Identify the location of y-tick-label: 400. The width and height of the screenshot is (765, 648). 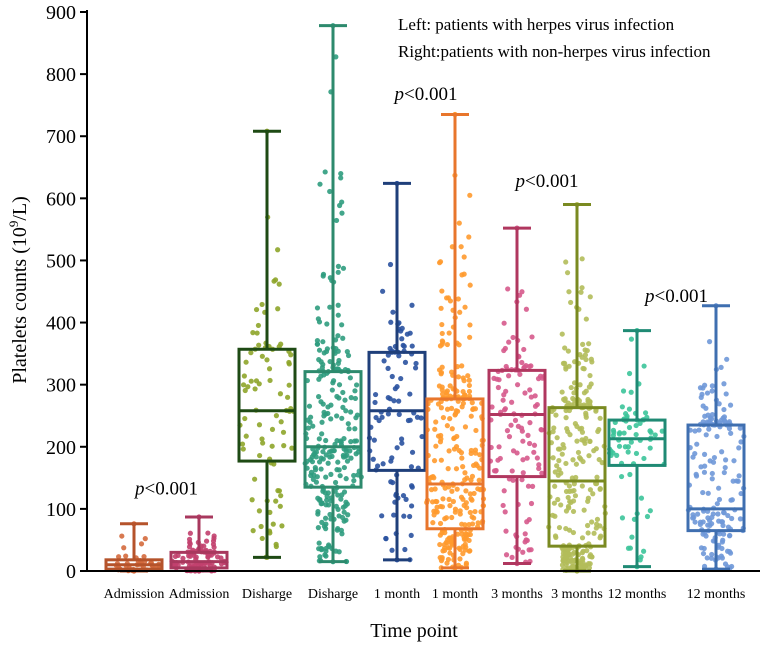
(61, 324).